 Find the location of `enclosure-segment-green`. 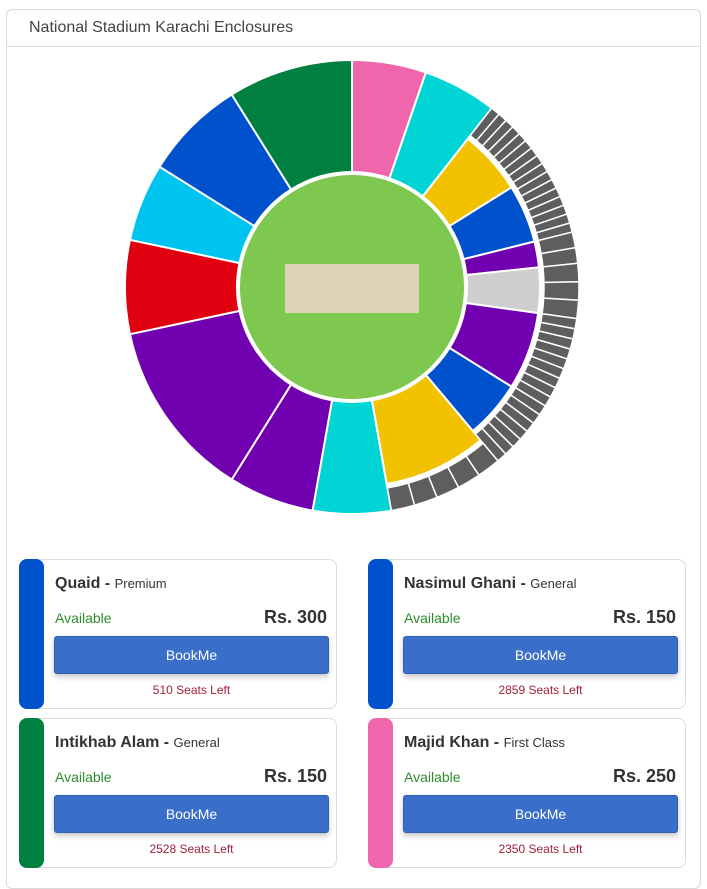

enclosure-segment-green is located at coordinates (291, 124).